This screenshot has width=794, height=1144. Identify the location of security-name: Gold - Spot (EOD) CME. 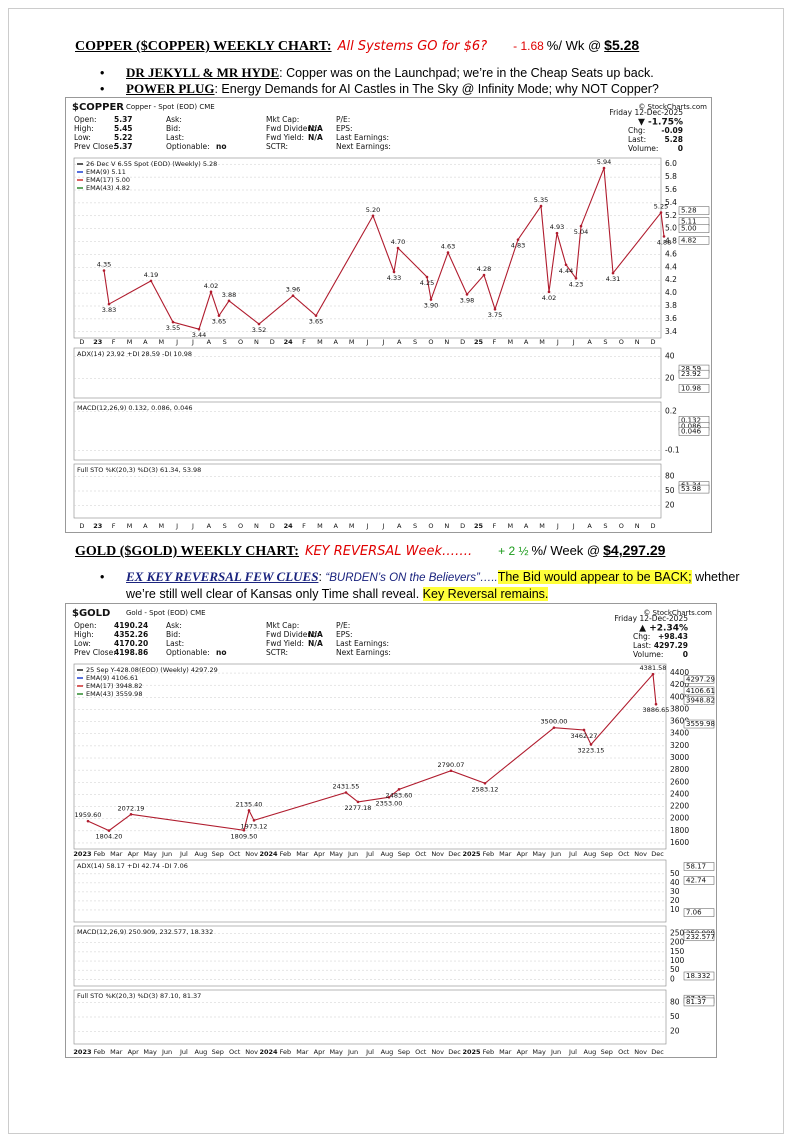
(166, 613).